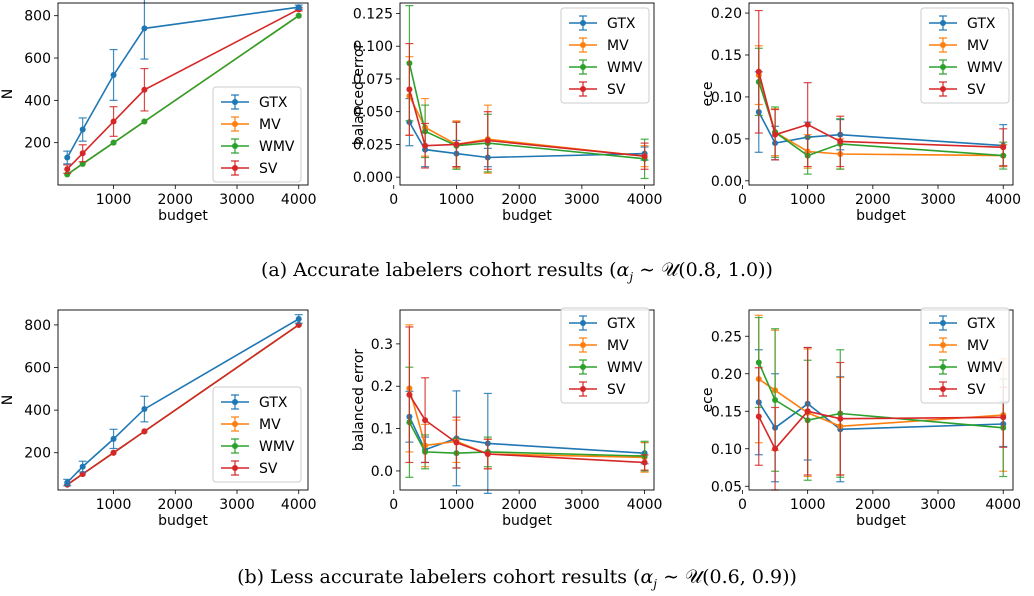  What do you see at coordinates (183, 95) in the screenshot?
I see `series-wmv` at bounding box center [183, 95].